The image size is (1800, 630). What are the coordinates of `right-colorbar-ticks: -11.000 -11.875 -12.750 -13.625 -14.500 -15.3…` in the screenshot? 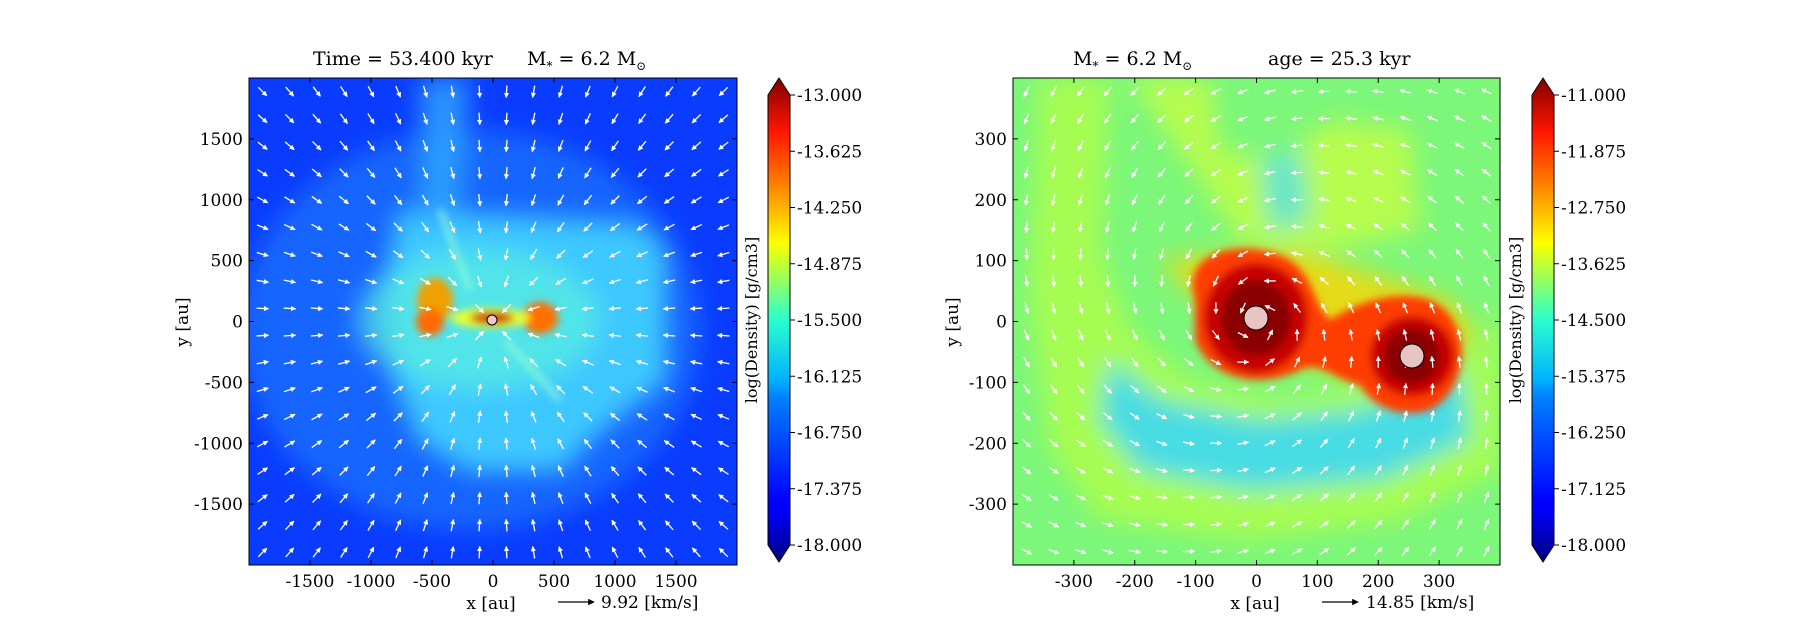 It's located at (1590, 321).